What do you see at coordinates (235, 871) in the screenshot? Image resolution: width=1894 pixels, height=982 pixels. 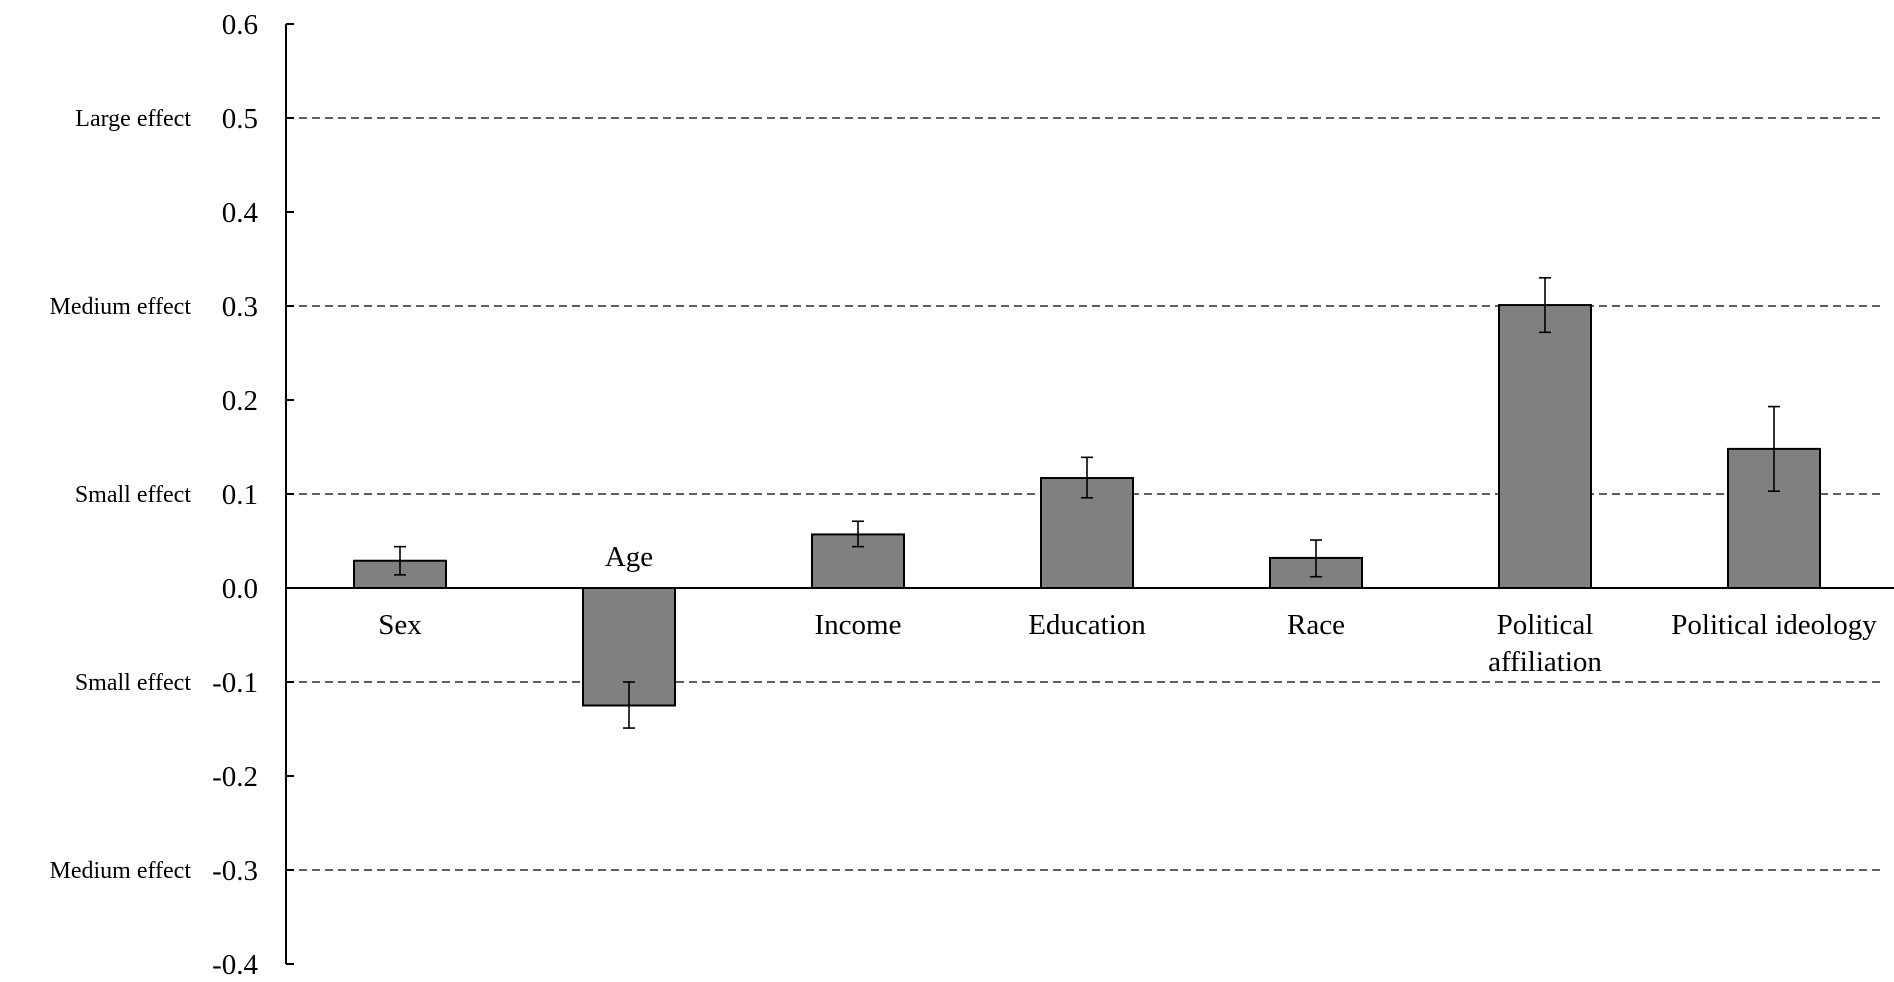 I see `y-tick-label: -0.3` at bounding box center [235, 871].